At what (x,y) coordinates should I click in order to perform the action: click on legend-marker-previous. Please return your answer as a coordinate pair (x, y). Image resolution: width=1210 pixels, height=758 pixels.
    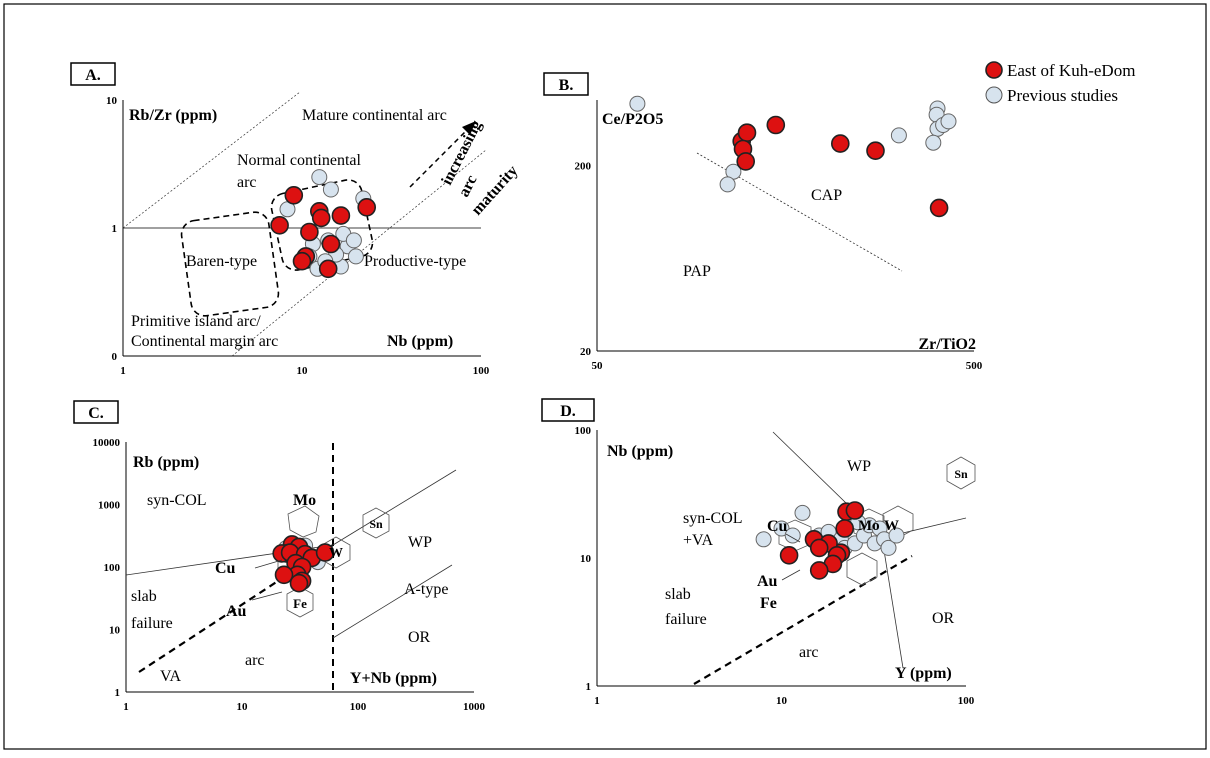
    Looking at the image, I should click on (994, 95).